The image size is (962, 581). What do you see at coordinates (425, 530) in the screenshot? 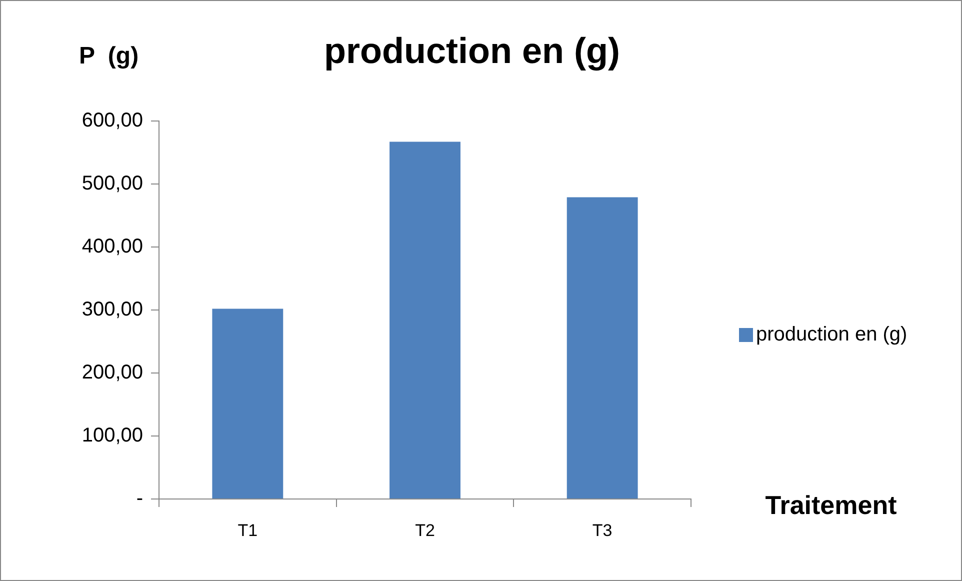
I see `x-tick-label: T2` at bounding box center [425, 530].